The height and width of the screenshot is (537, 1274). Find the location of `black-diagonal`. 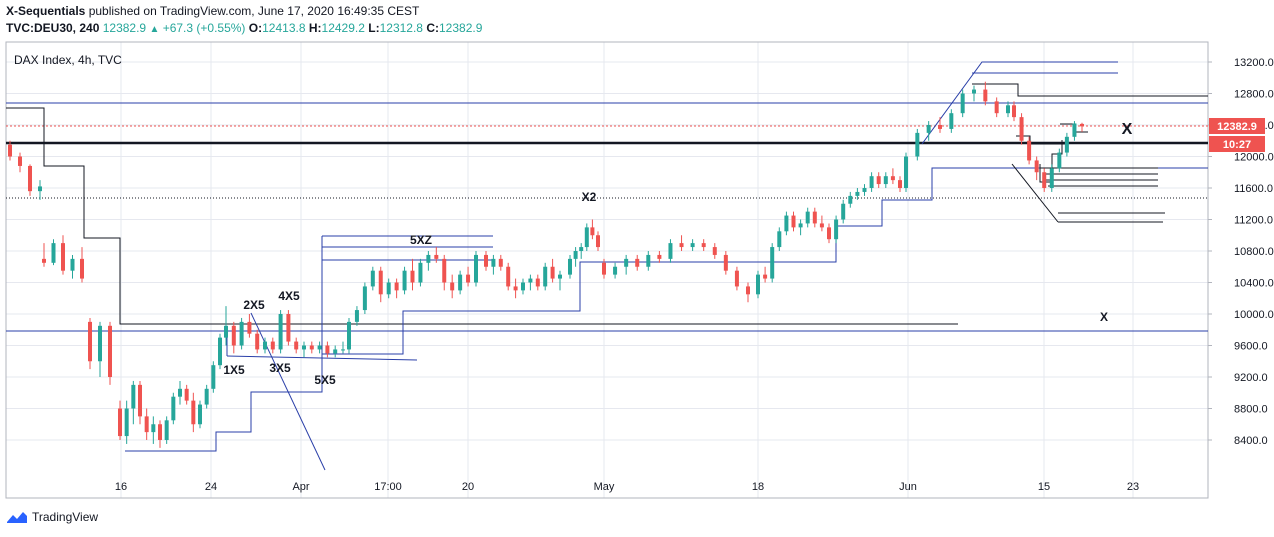

black-diagonal is located at coordinates (1035, 193).